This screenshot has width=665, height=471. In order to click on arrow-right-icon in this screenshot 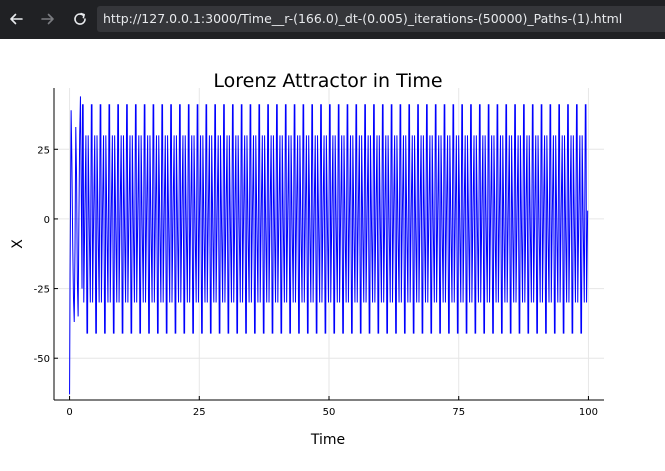, I will do `click(48, 19)`.